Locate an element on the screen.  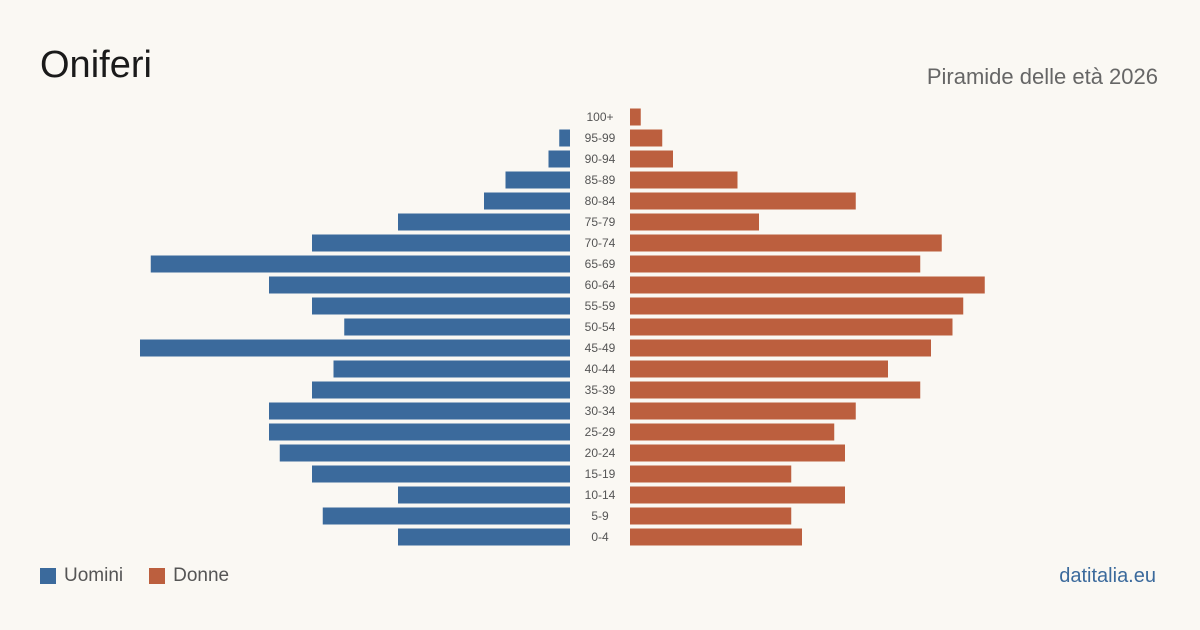
age-label-5-9: 5-9 is located at coordinates (600, 516).